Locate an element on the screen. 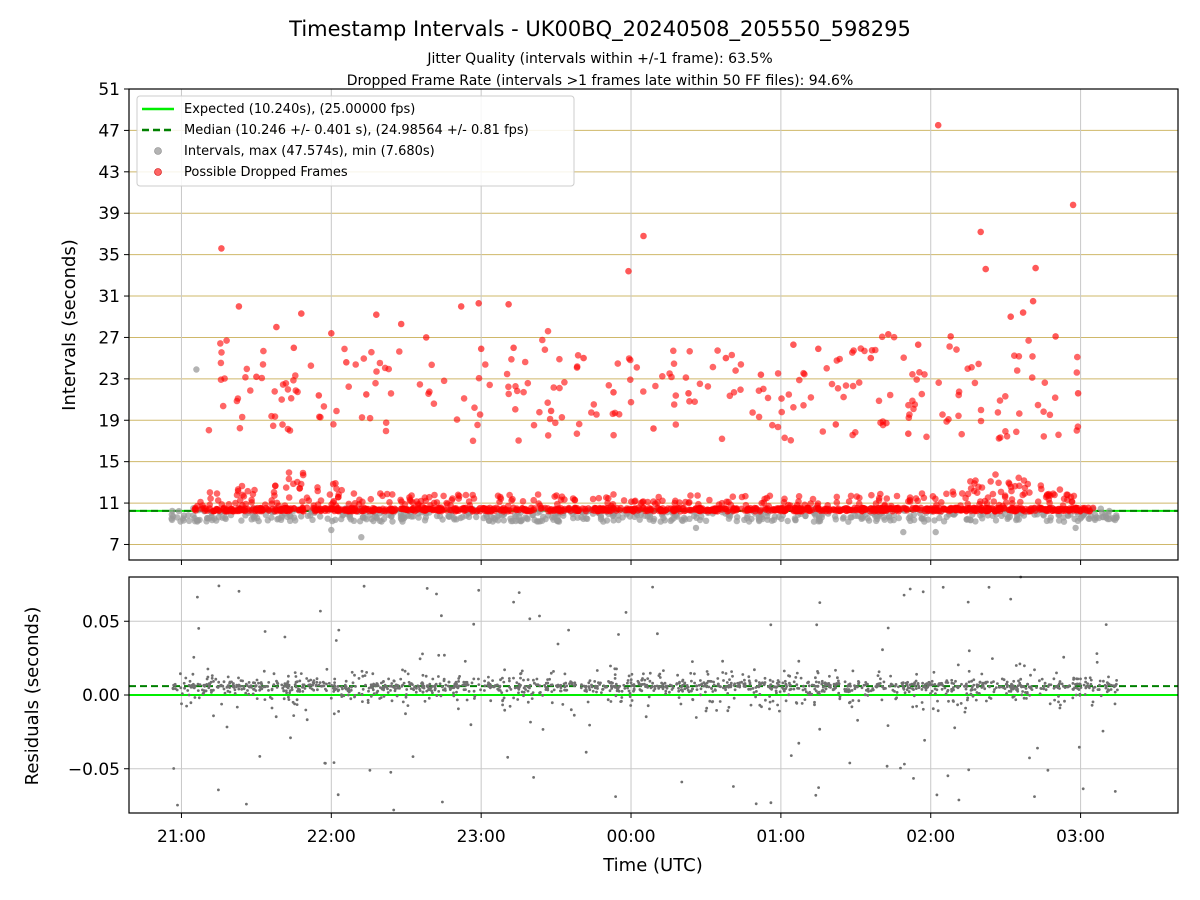 This screenshot has height=900, width=1200. residuals-y-tick-label: 0.00 is located at coordinates (101, 696).